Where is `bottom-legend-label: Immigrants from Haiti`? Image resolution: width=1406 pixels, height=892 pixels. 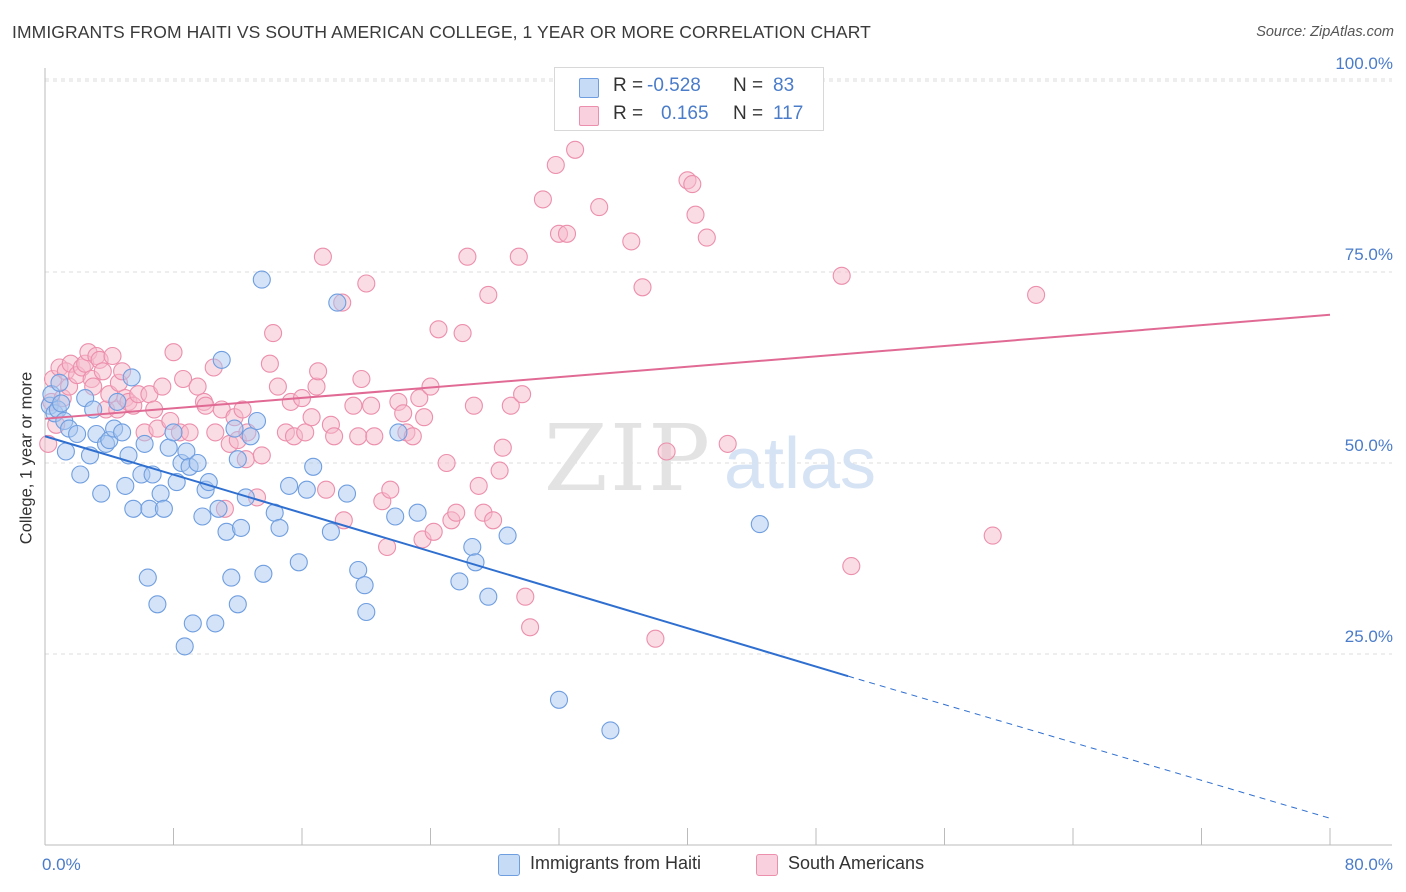 bottom-legend-label: Immigrants from Haiti is located at coordinates (616, 863).